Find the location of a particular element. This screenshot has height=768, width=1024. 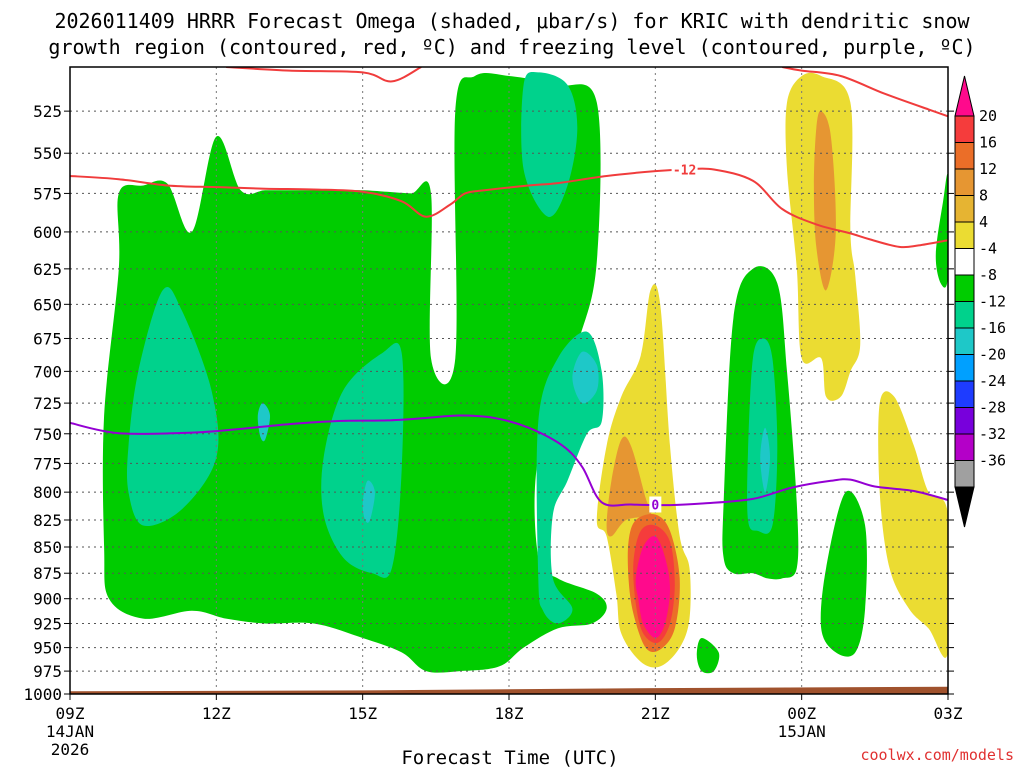

x-axis-label: Forecast Time (UTC) is located at coordinates (509, 757).